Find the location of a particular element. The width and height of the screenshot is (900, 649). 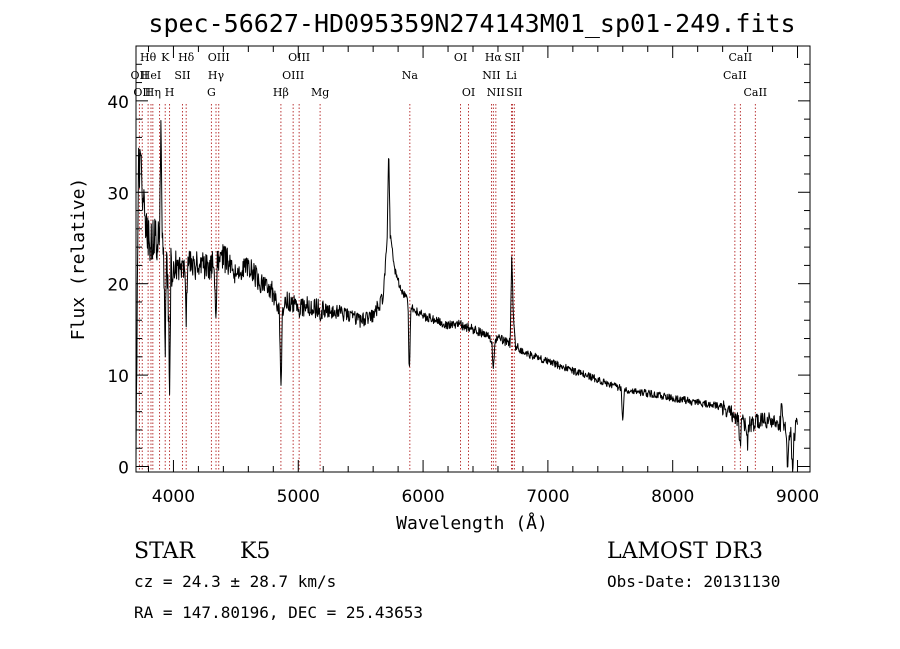

line-marker-label-7: H is located at coordinates (170, 92).